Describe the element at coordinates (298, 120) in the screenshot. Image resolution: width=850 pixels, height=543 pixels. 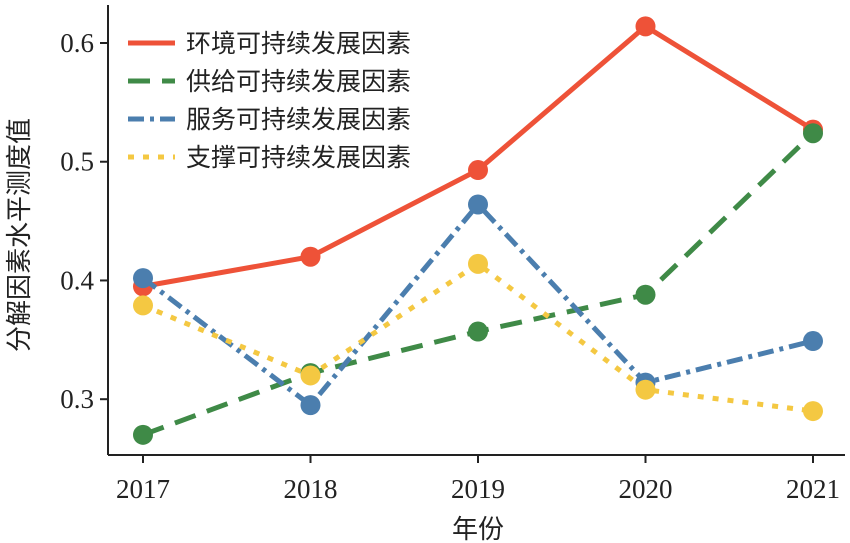
I see `legend-label: 服务可持续发展因素` at that location.